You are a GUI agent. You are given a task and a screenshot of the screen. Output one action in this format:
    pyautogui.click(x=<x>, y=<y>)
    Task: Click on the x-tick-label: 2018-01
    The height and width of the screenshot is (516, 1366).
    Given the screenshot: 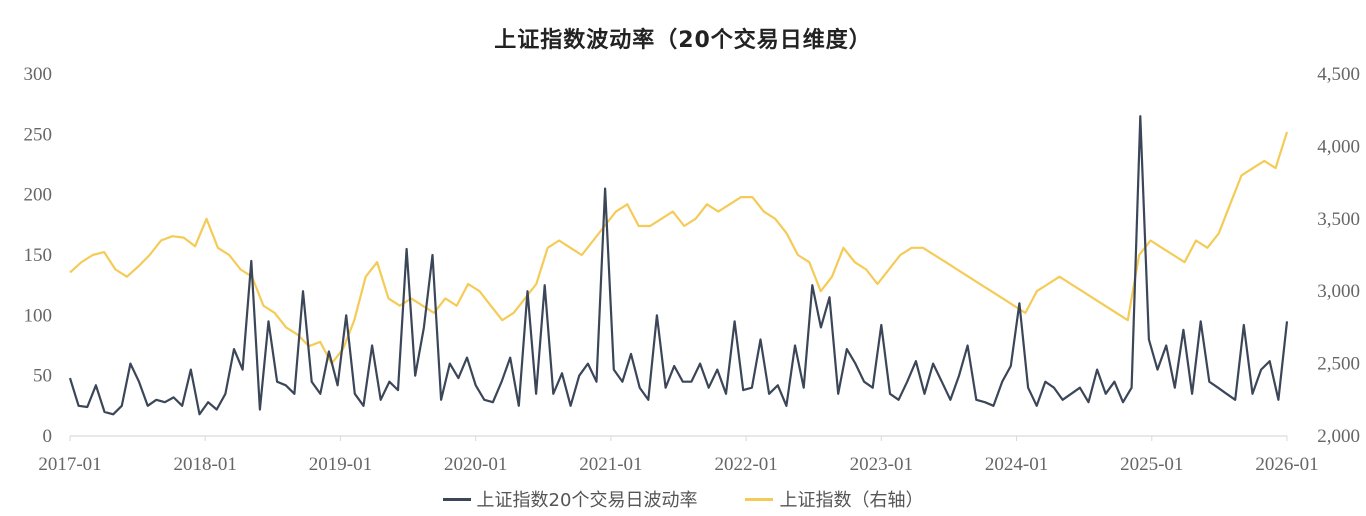 What is the action you would take?
    pyautogui.click(x=205, y=464)
    